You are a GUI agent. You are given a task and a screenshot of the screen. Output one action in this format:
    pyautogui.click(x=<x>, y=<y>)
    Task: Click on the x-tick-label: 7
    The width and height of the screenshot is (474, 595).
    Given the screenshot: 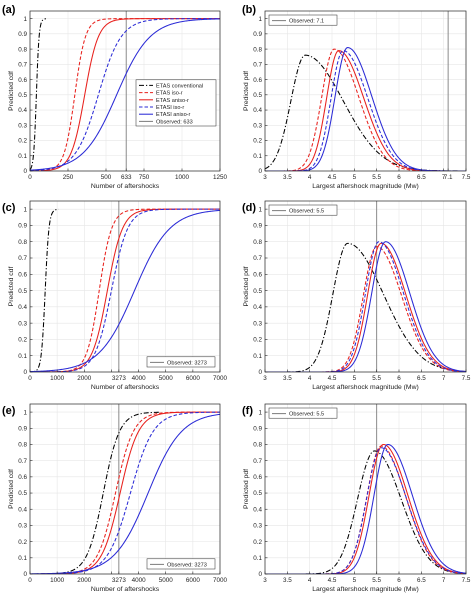 What is the action you would take?
    pyautogui.click(x=444, y=177)
    